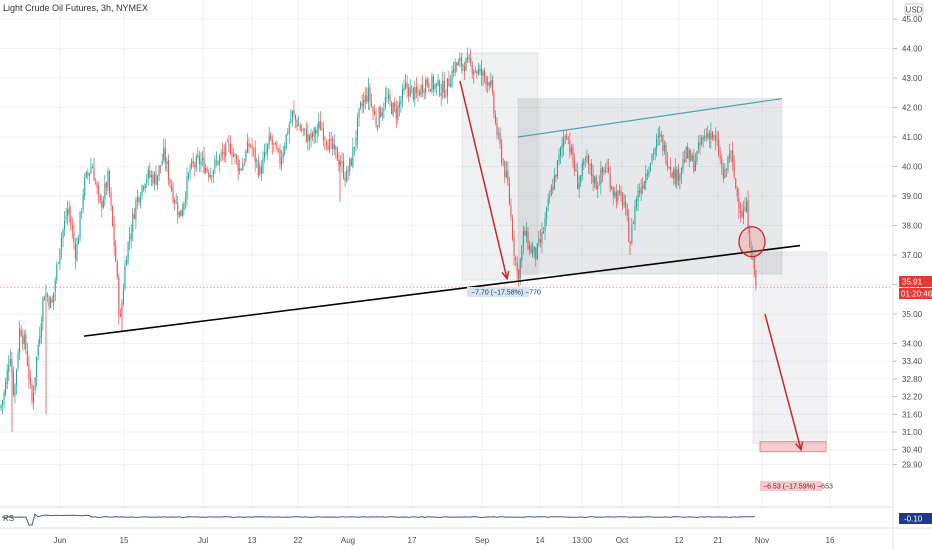  I want to click on channel-top-line, so click(650, 118).